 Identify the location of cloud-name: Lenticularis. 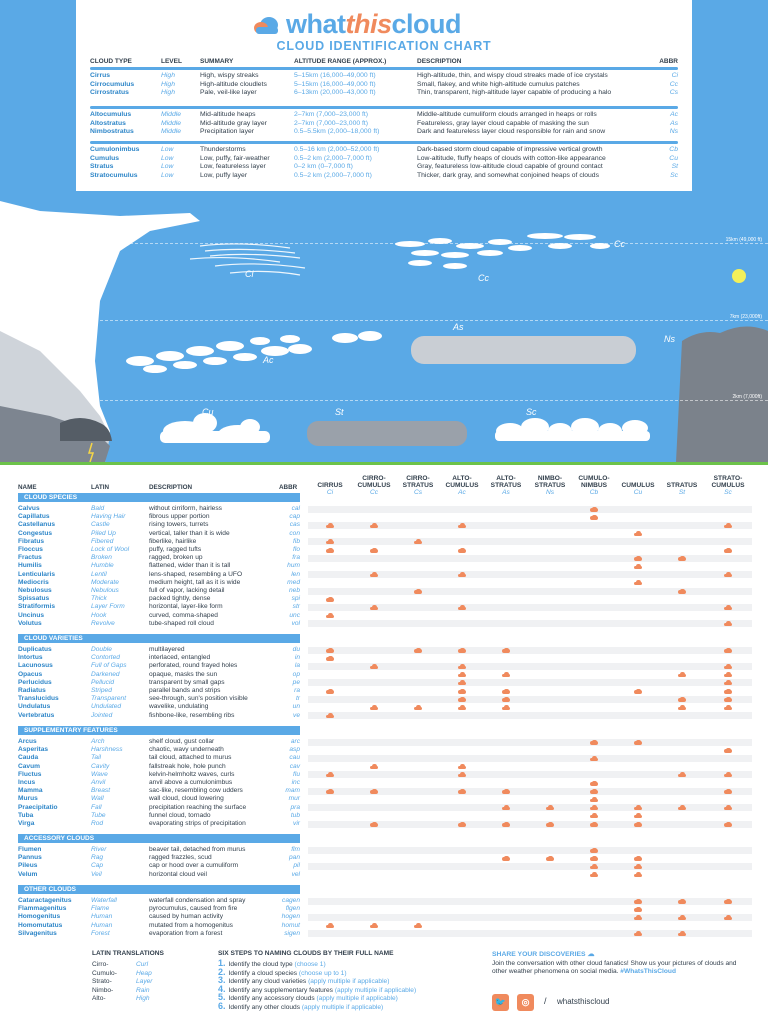
(37, 574).